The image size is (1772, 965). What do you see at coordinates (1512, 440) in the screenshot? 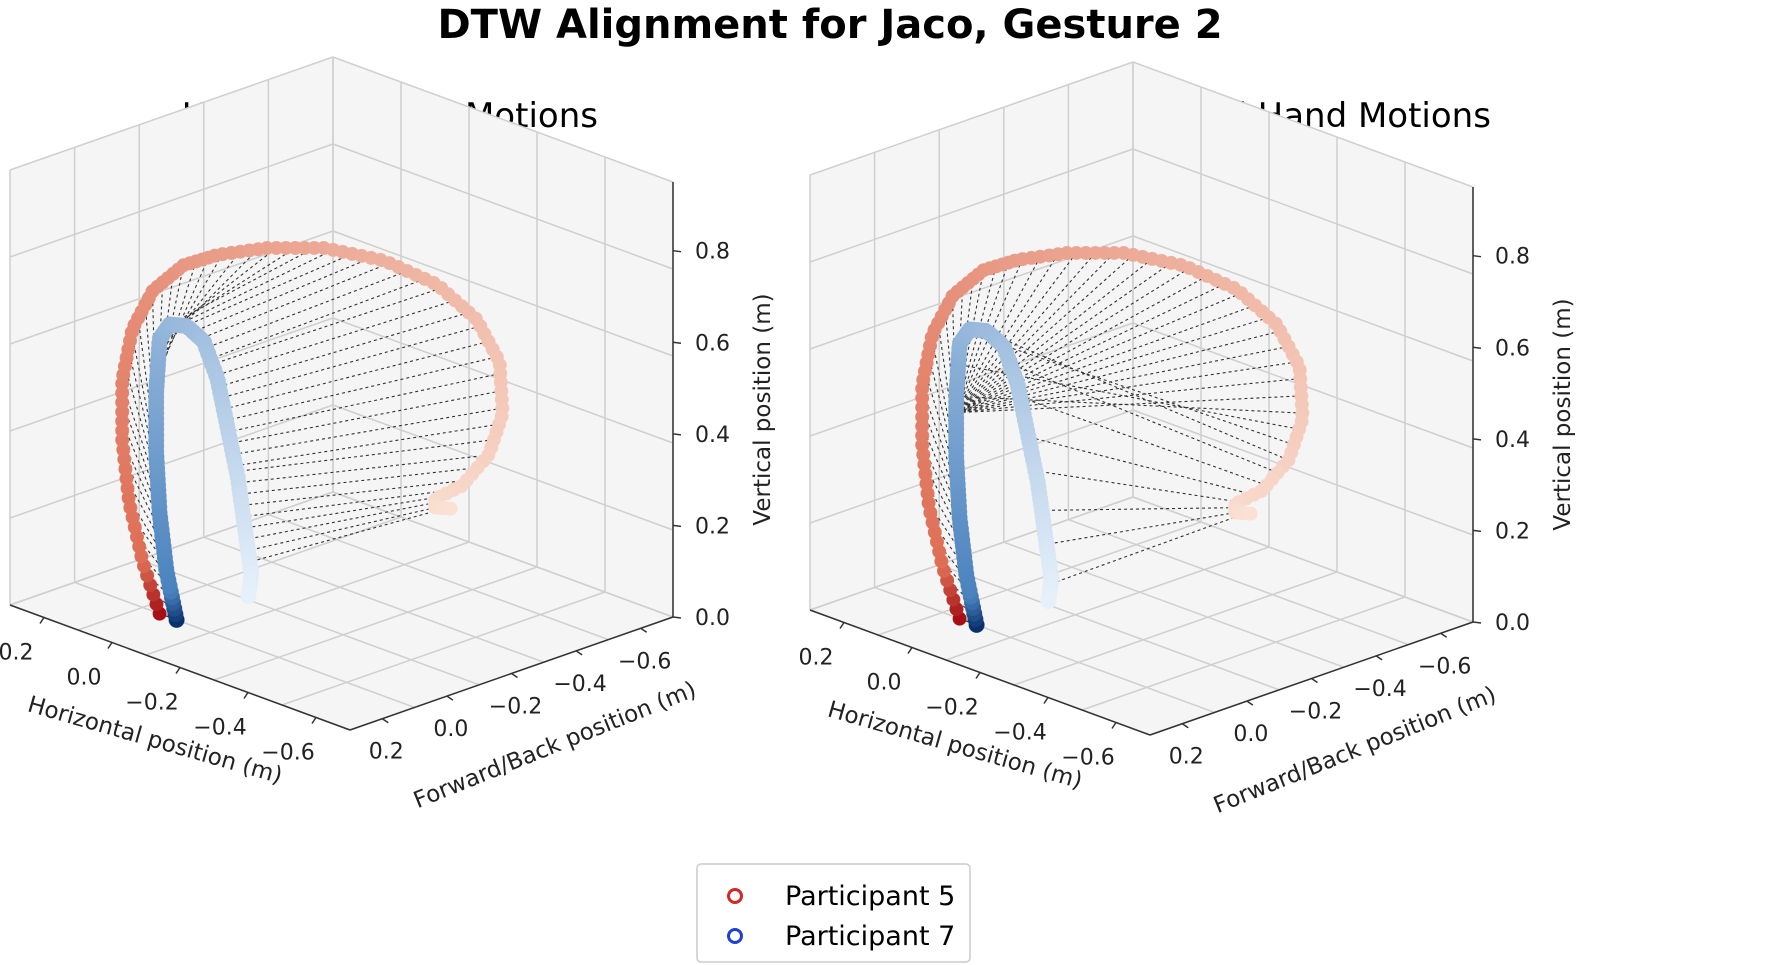
I see `z-tick-label: 0.4` at bounding box center [1512, 440].